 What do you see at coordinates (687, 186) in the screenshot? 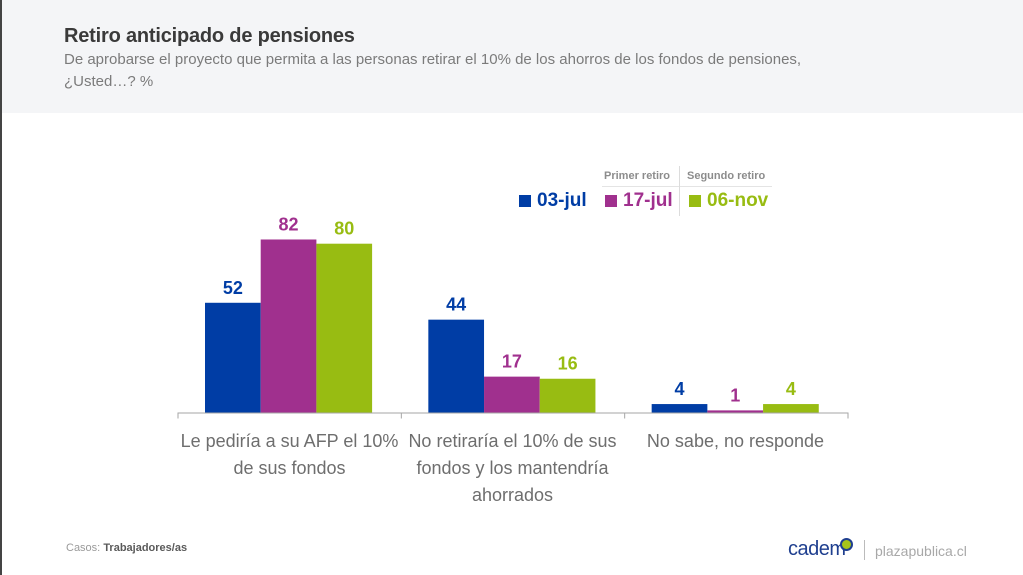
I see `legend-divider-horizontal` at bounding box center [687, 186].